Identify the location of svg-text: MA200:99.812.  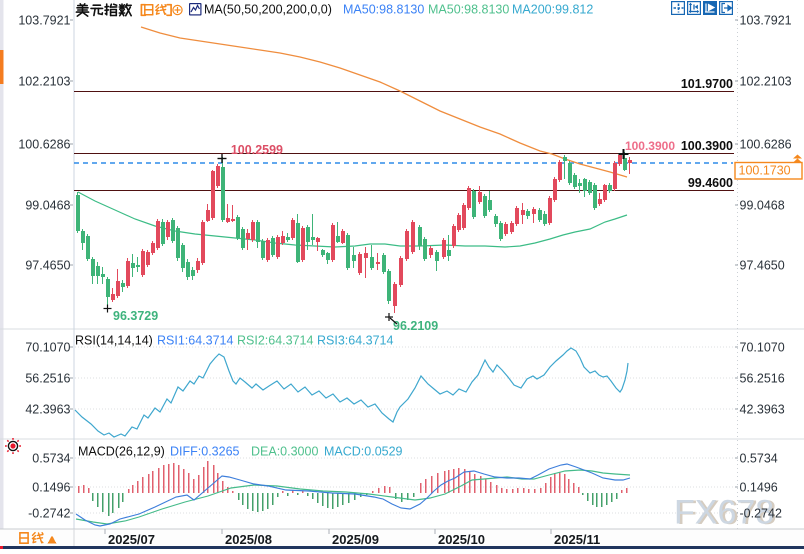
(552, 10).